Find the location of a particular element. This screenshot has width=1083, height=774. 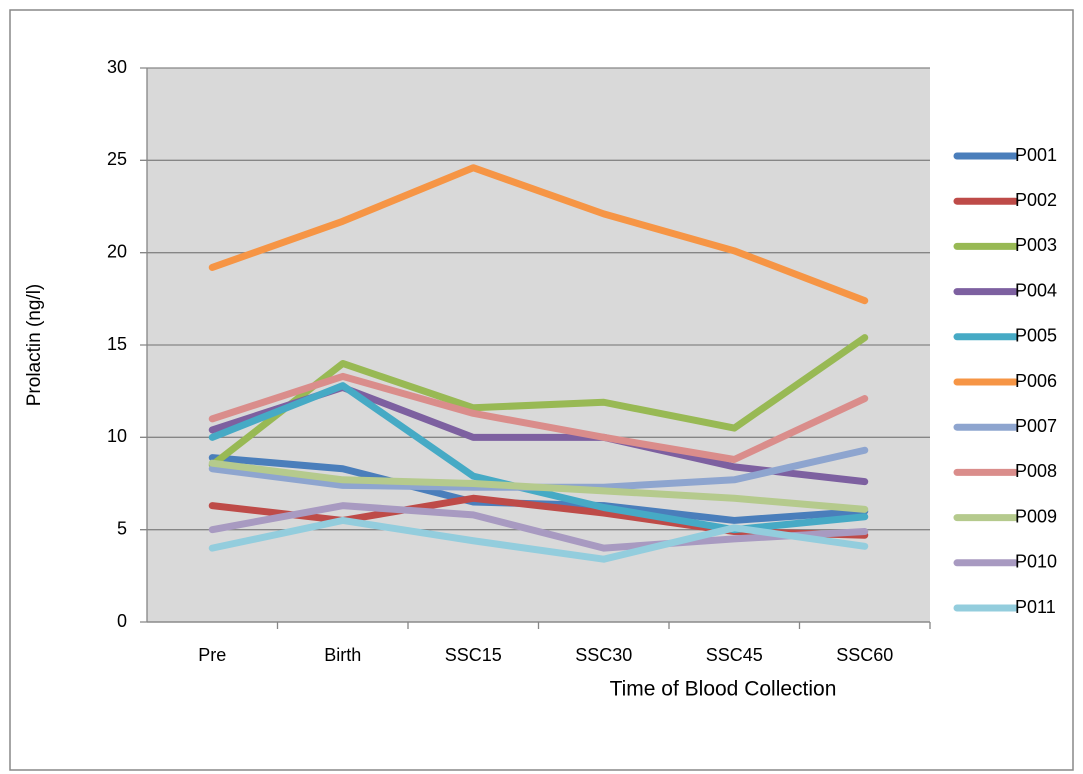

y-tick-label: 5 is located at coordinates (122, 528).